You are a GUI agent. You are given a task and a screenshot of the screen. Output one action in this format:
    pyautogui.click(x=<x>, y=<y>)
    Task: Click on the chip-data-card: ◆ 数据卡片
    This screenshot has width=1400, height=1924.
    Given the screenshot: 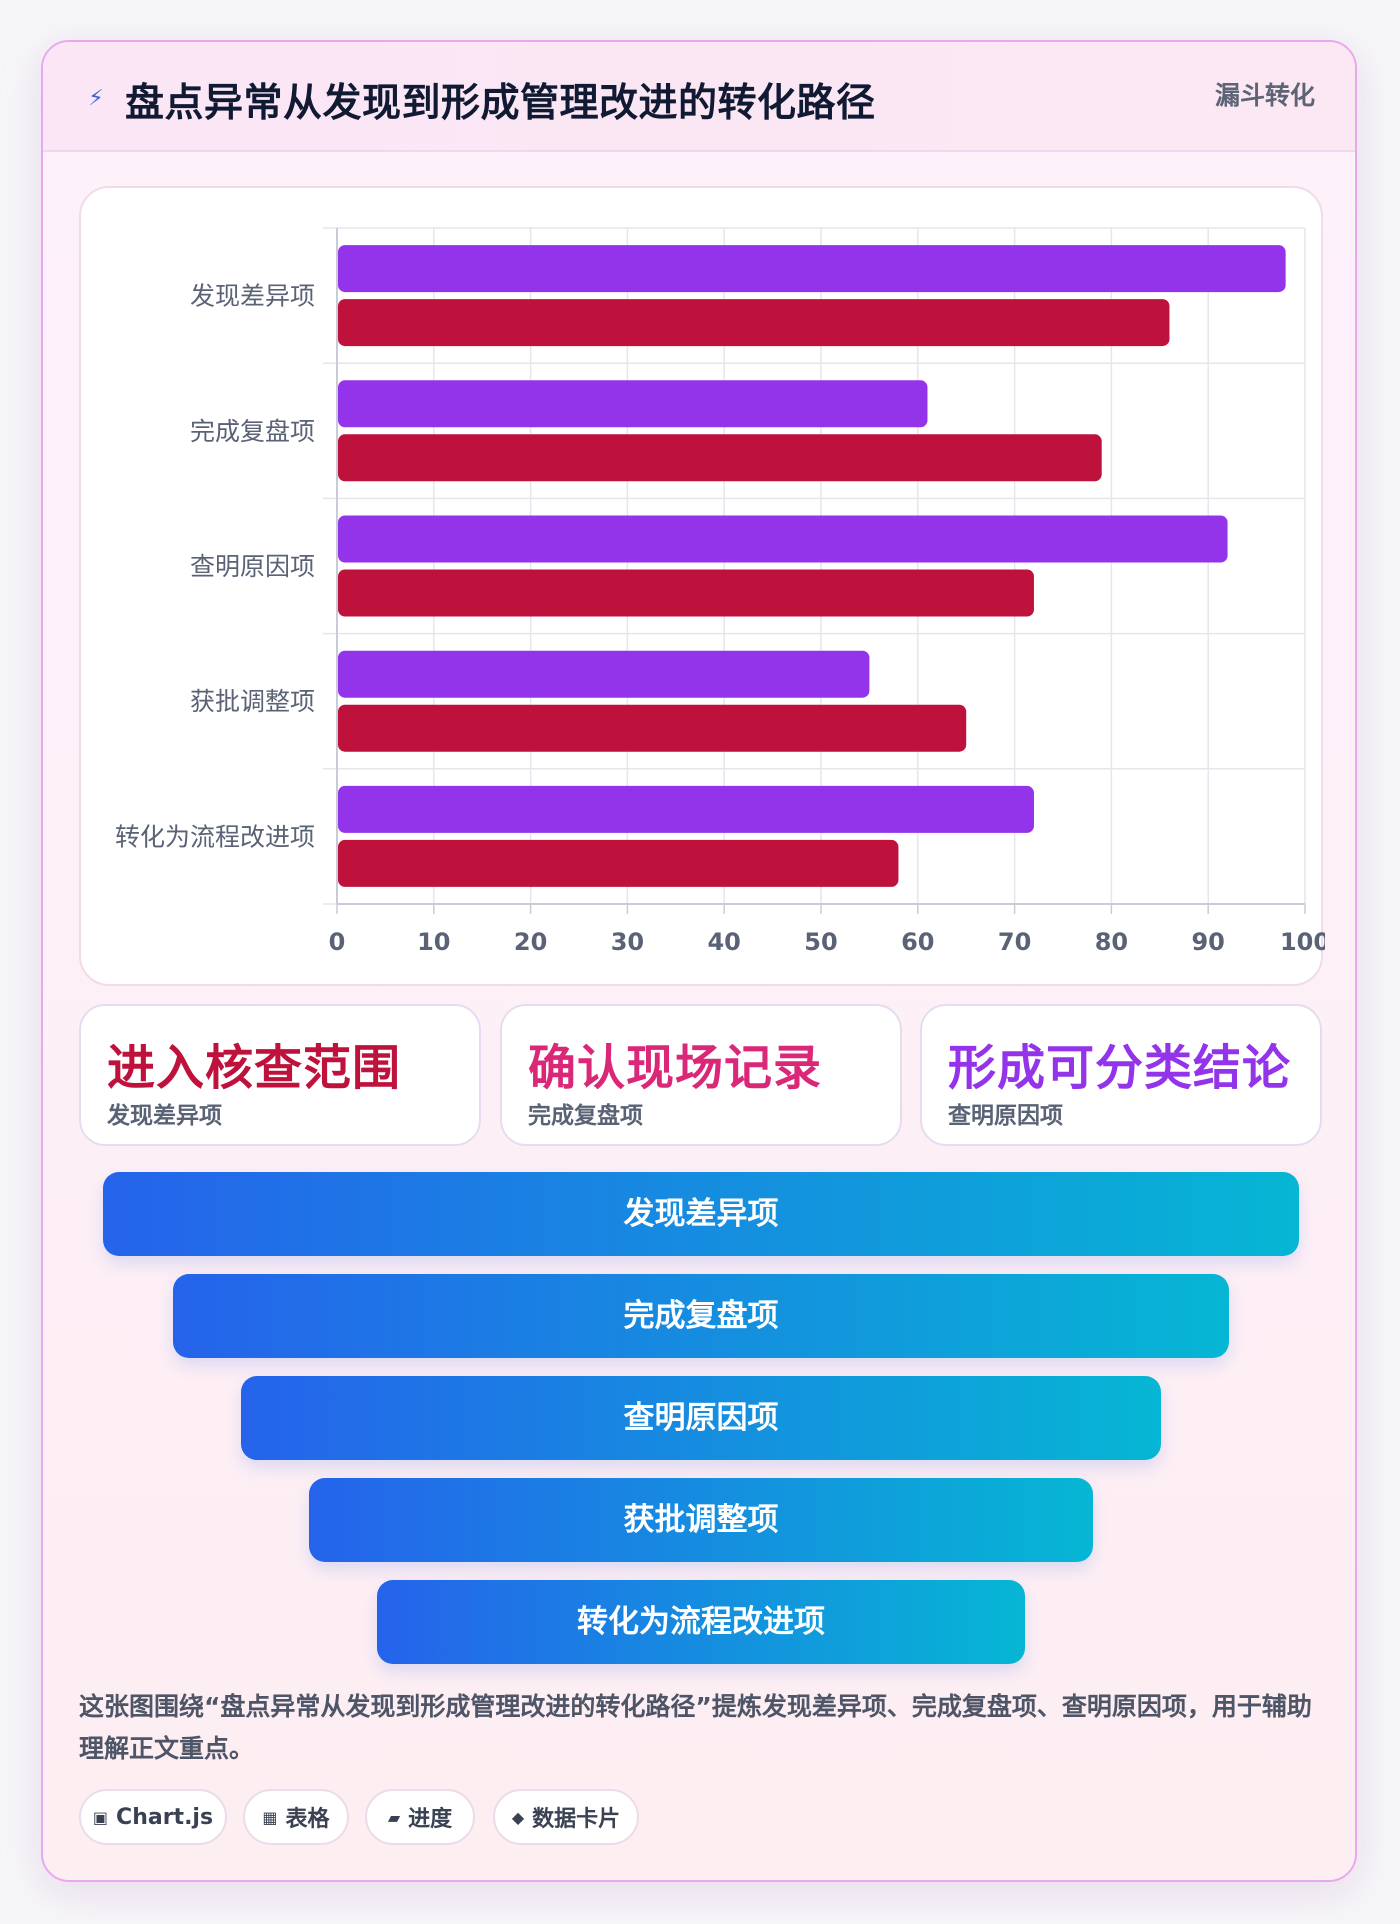 What is the action you would take?
    pyautogui.click(x=566, y=1817)
    